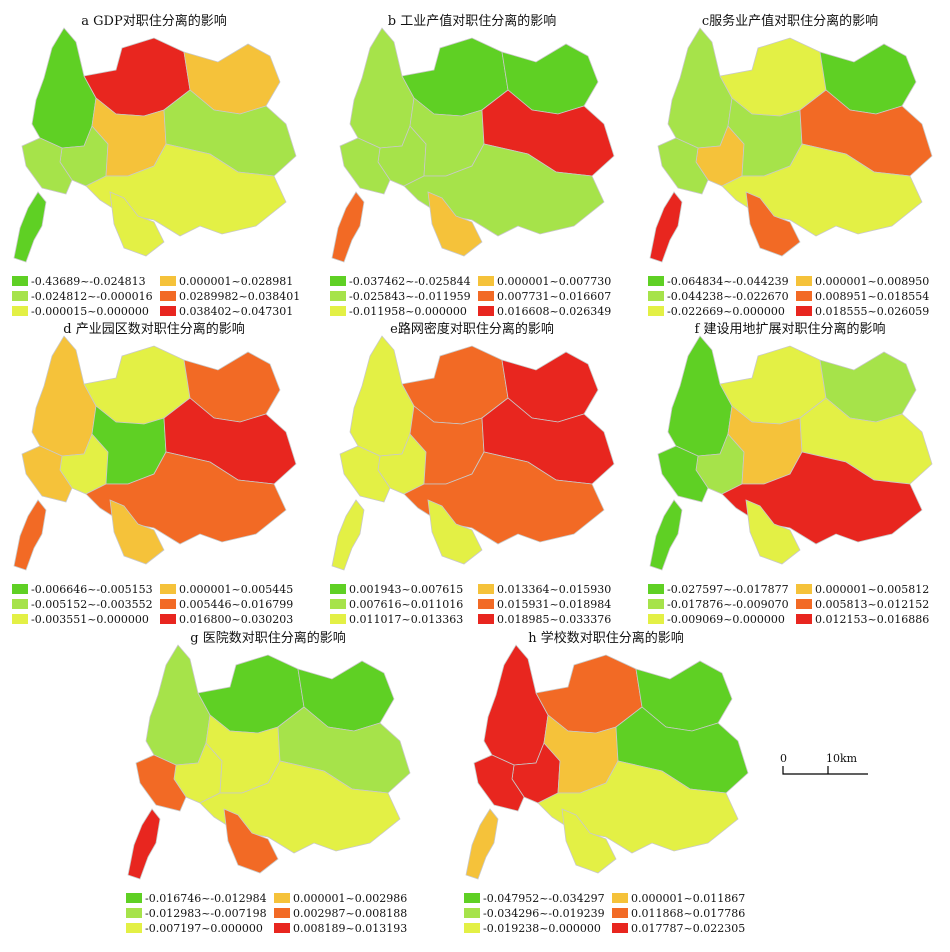  What do you see at coordinates (606, 638) in the screenshot?
I see `panel-title: h 学校数对职住分离的影响` at bounding box center [606, 638].